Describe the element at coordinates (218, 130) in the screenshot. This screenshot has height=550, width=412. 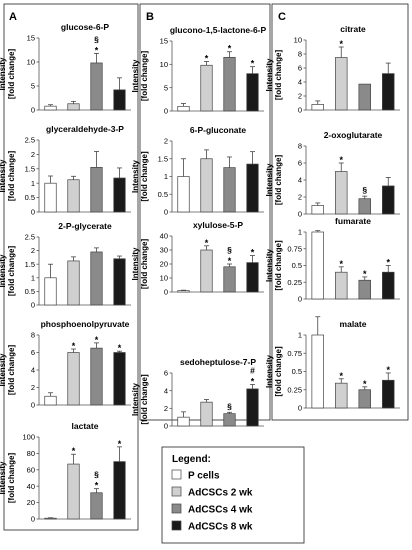
I see `chart-title: 6-P-gluconate` at that location.